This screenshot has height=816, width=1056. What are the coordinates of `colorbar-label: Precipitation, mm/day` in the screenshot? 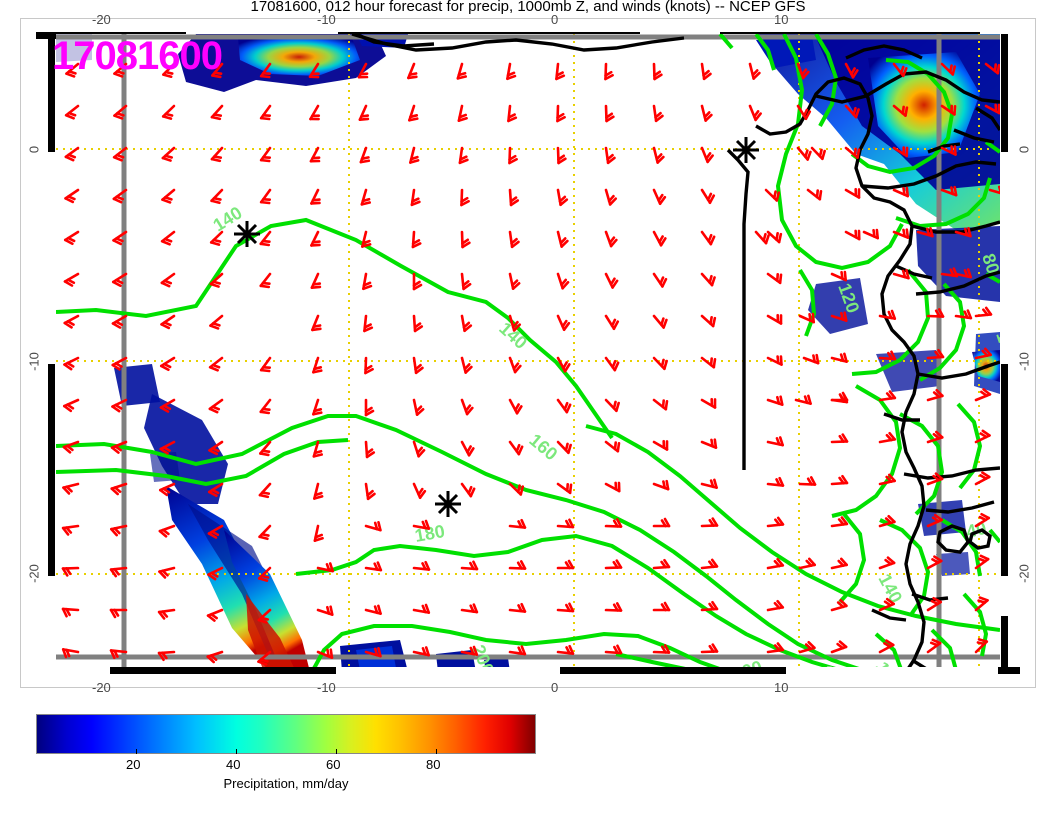 It's located at (286, 783).